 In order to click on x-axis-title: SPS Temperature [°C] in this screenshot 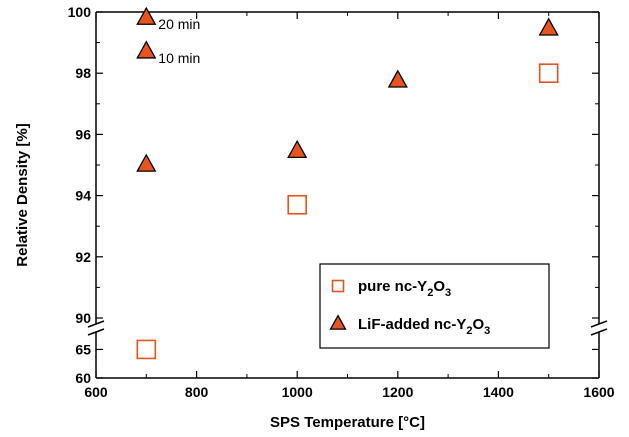, I will do `click(347, 422)`.